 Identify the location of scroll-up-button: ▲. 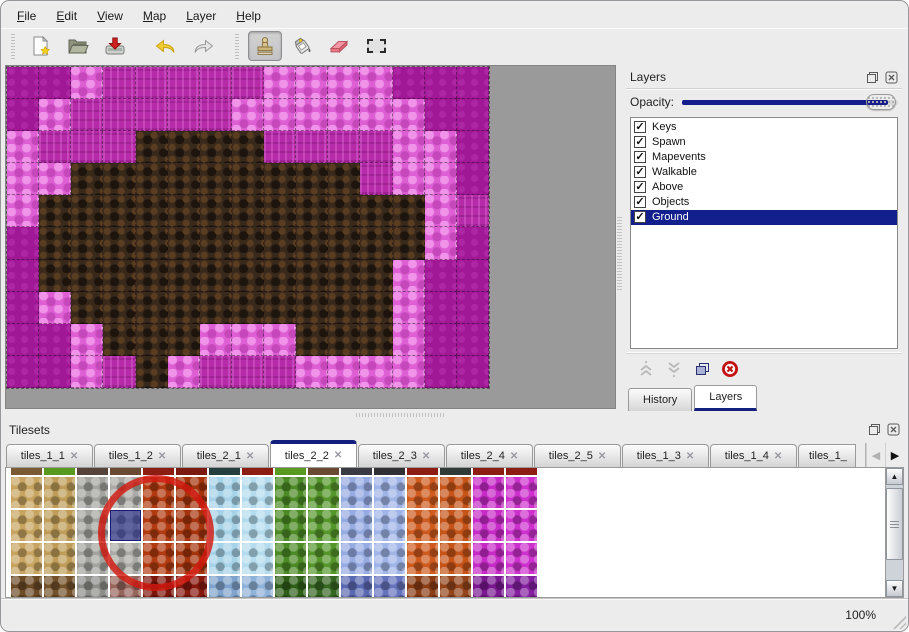
(894, 476).